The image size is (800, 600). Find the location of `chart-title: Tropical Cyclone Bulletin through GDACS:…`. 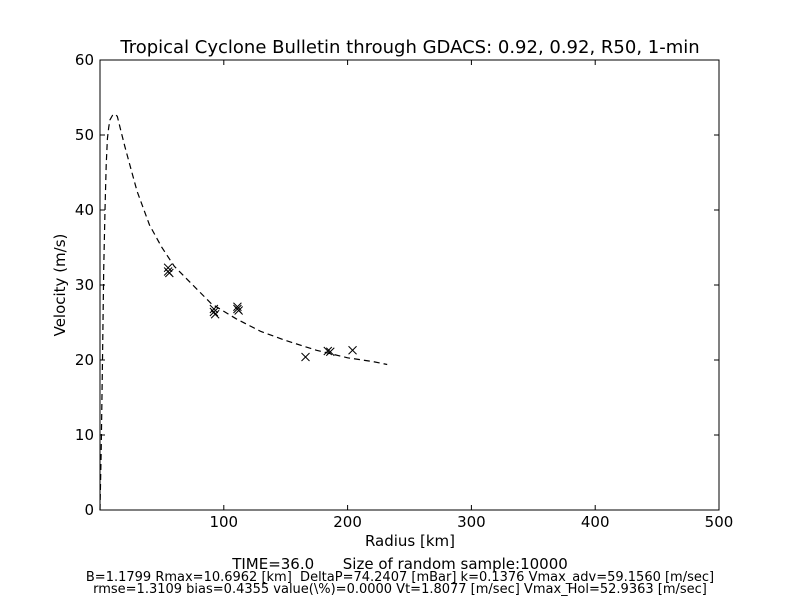

chart-title: Tropical Cyclone Bulletin through GDACS:… is located at coordinates (409, 47).